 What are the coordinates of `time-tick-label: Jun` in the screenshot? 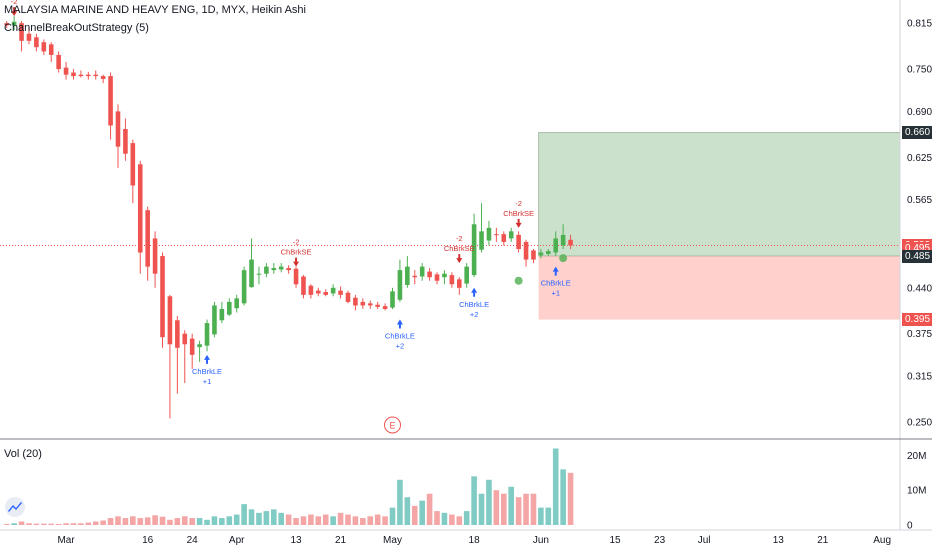 It's located at (541, 540).